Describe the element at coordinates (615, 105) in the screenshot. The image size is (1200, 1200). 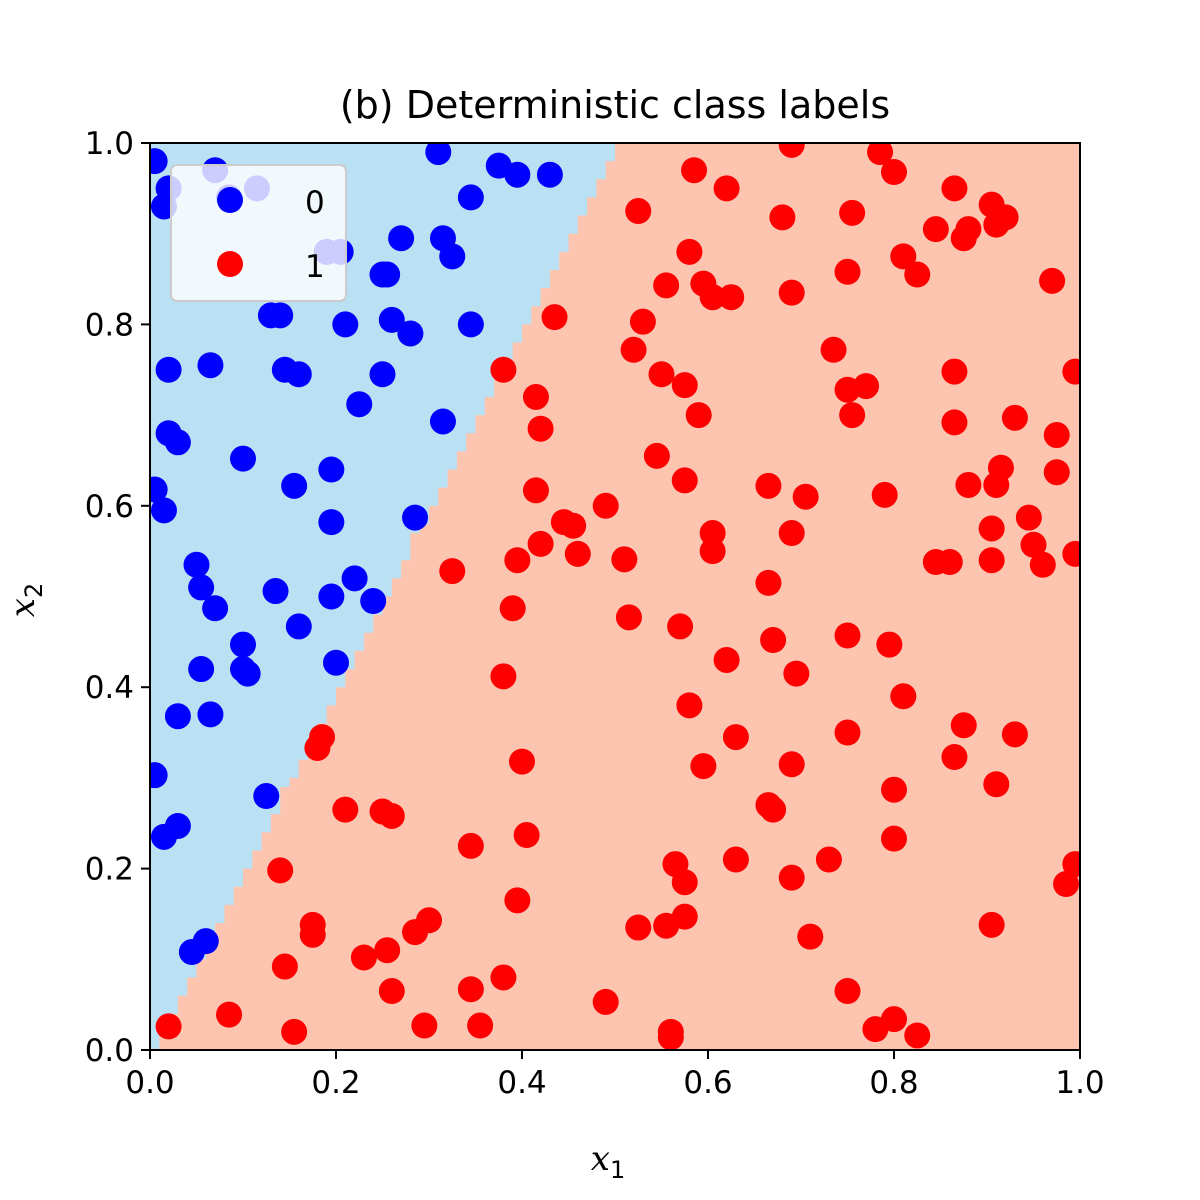
I see `chart-title: (b) Deterministic class labels` at that location.